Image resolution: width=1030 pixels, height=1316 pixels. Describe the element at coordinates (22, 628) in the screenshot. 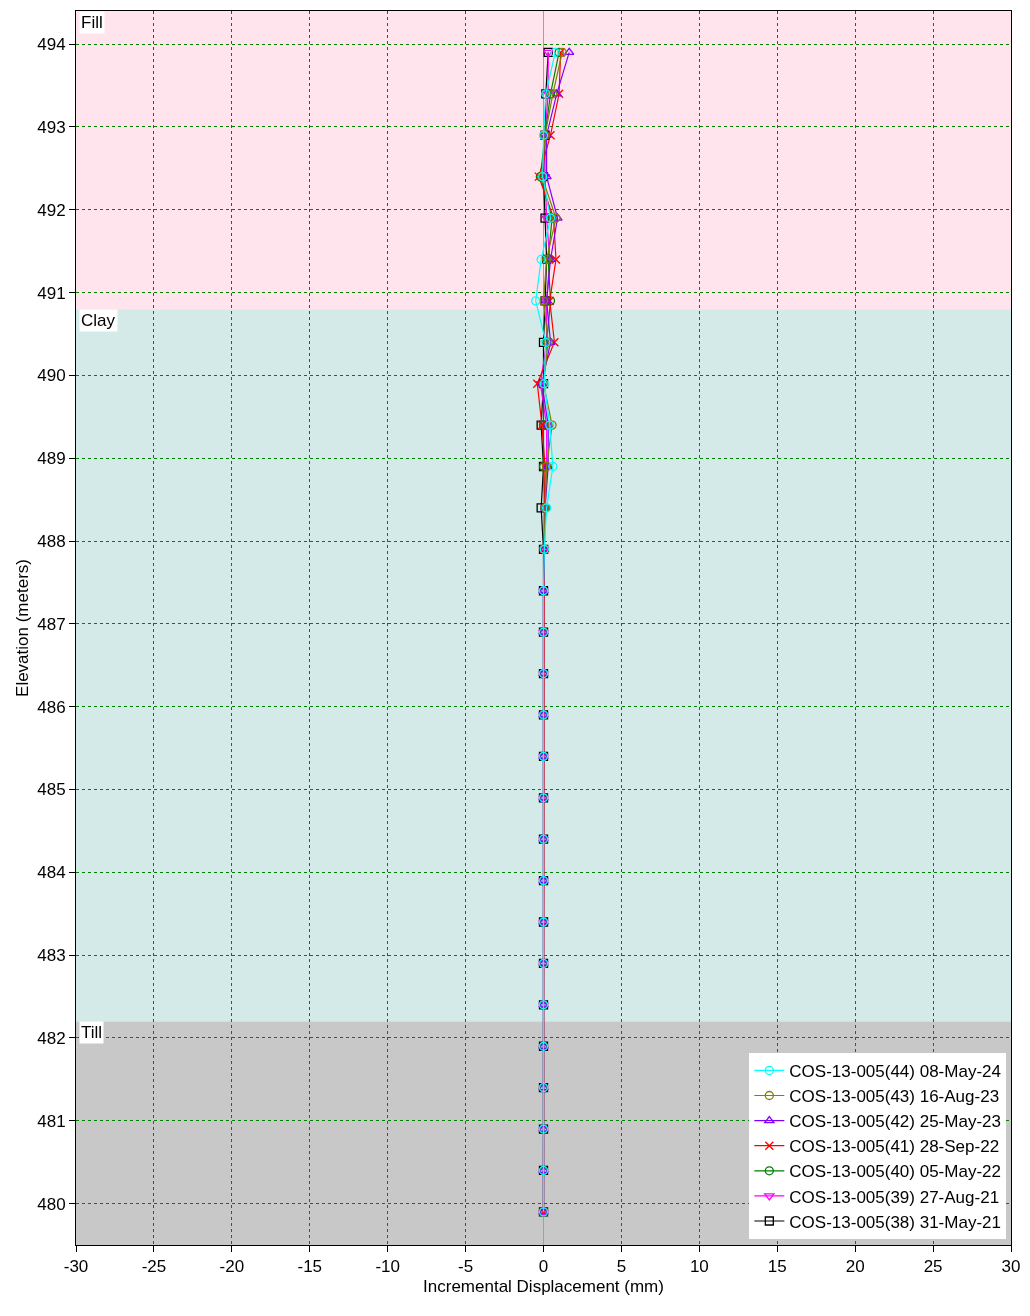

I see `y-axis-title: Elevation (meters)` at that location.